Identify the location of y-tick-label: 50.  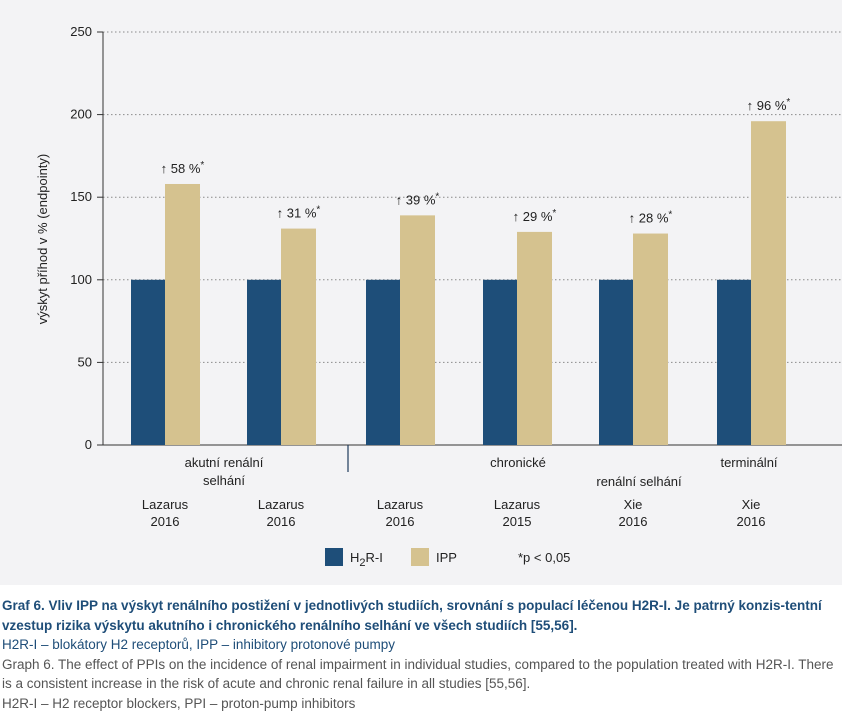
(85, 361).